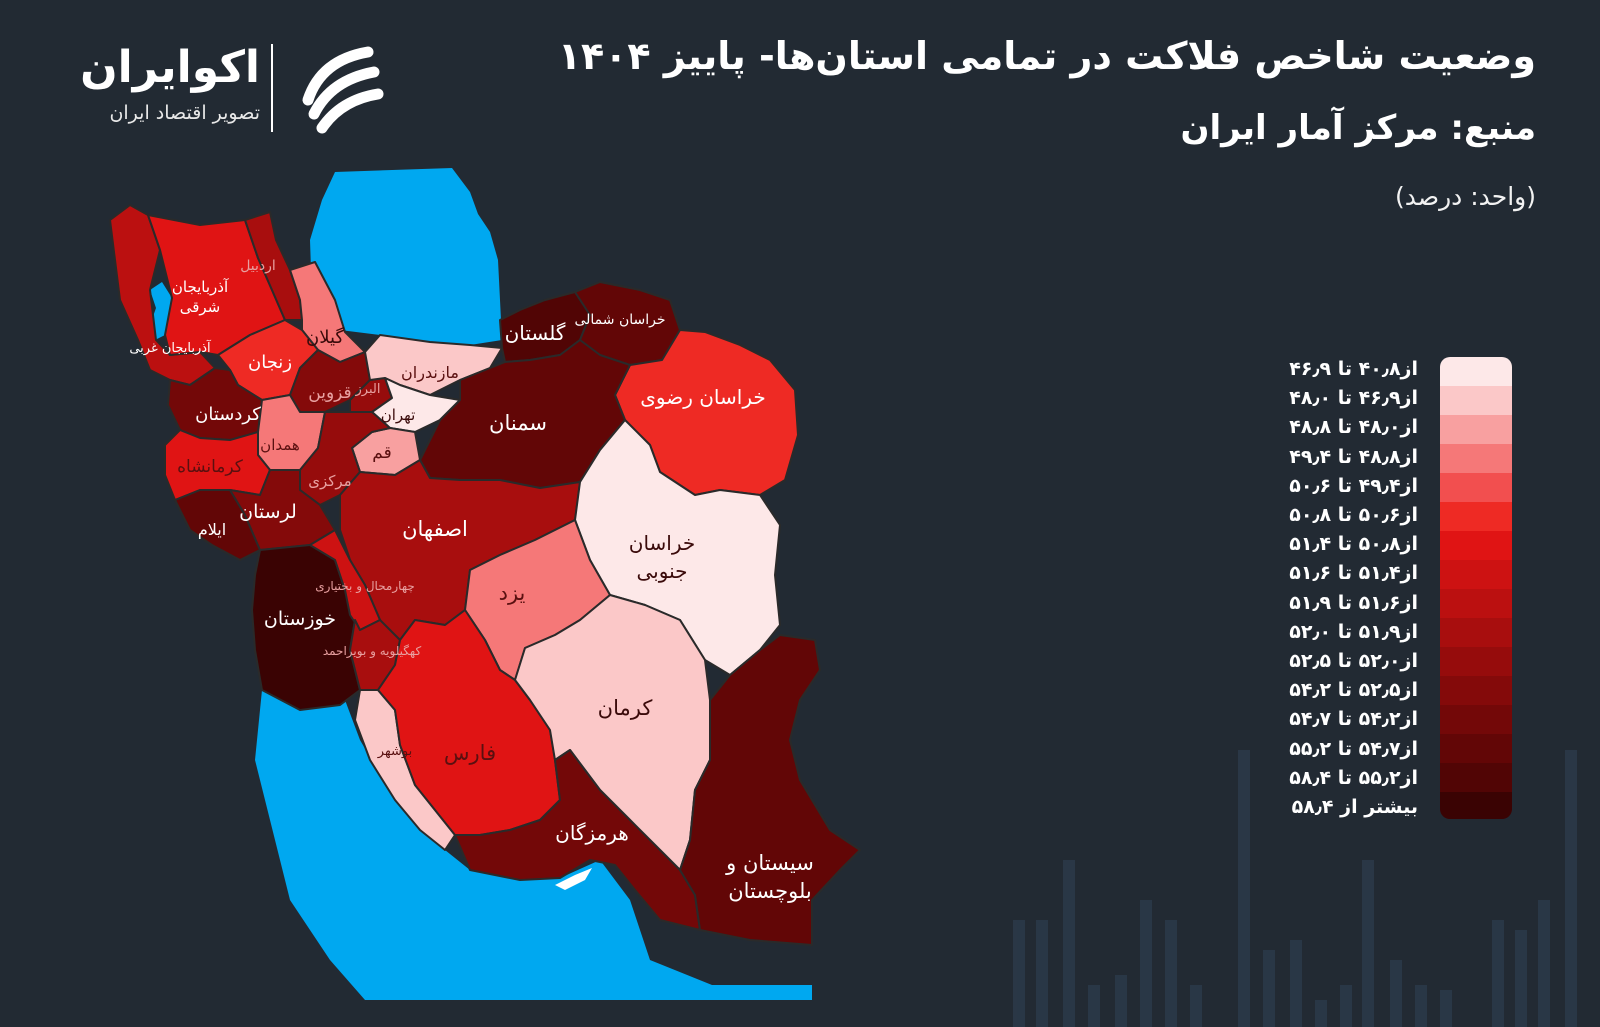 The image size is (1600, 1027). Describe the element at coordinates (1353, 661) in the screenshot. I see `legend-label: از۵۲٫۰ تا ۵۲٫۵` at that location.